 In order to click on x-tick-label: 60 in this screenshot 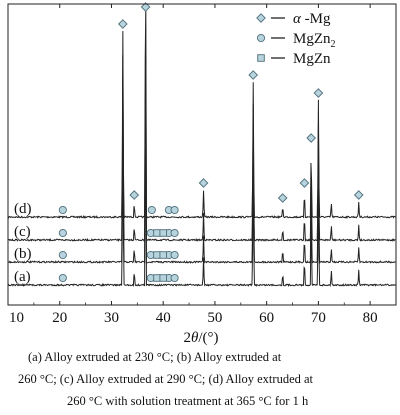, I will do `click(266, 318)`.